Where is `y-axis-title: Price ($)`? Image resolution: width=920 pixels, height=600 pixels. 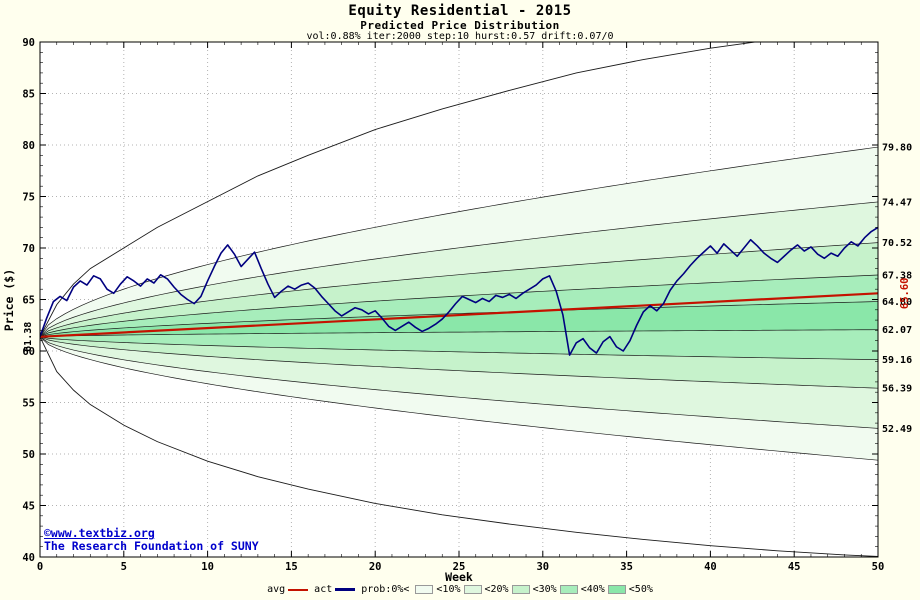
y-axis-title: Price ($) is located at coordinates (9, 300).